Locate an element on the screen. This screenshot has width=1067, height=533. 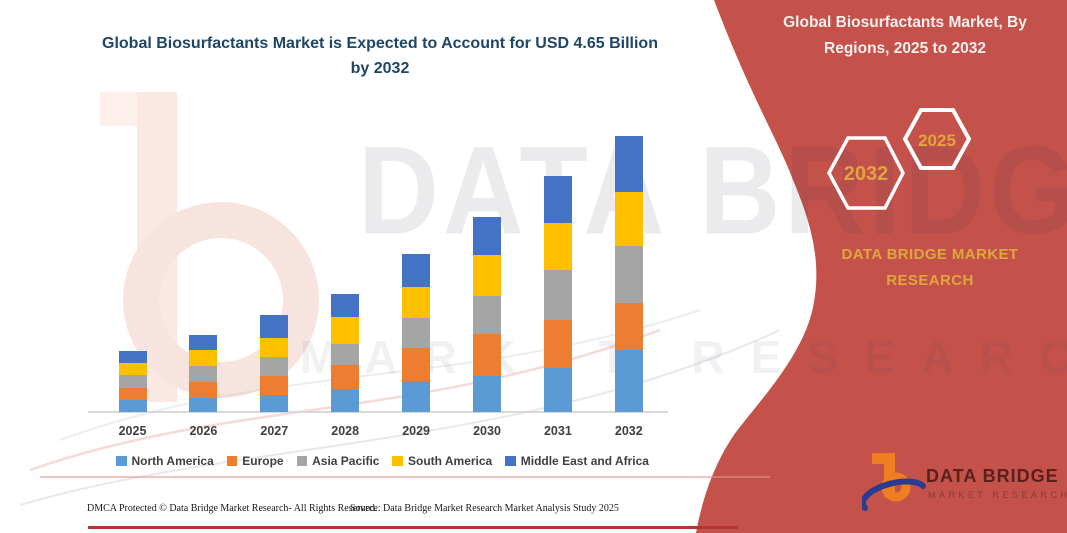
bar-segment-2032-north-america is located at coordinates (628, 381).